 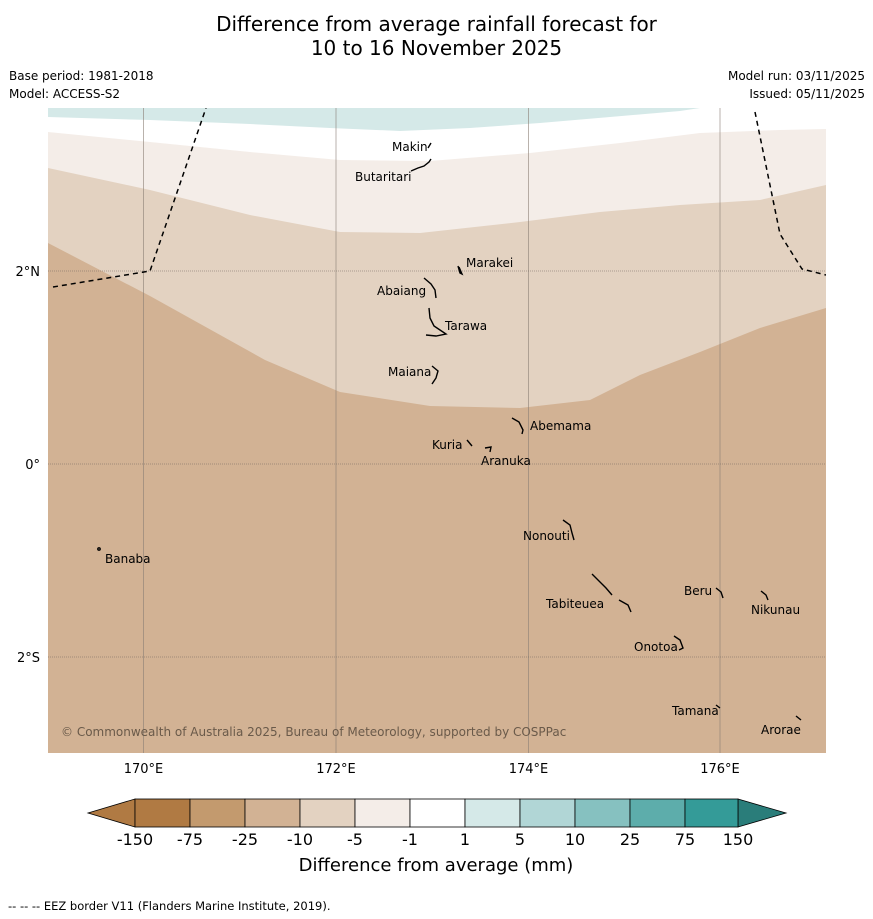 I want to click on label-arorae: Arorae, so click(x=781, y=730).